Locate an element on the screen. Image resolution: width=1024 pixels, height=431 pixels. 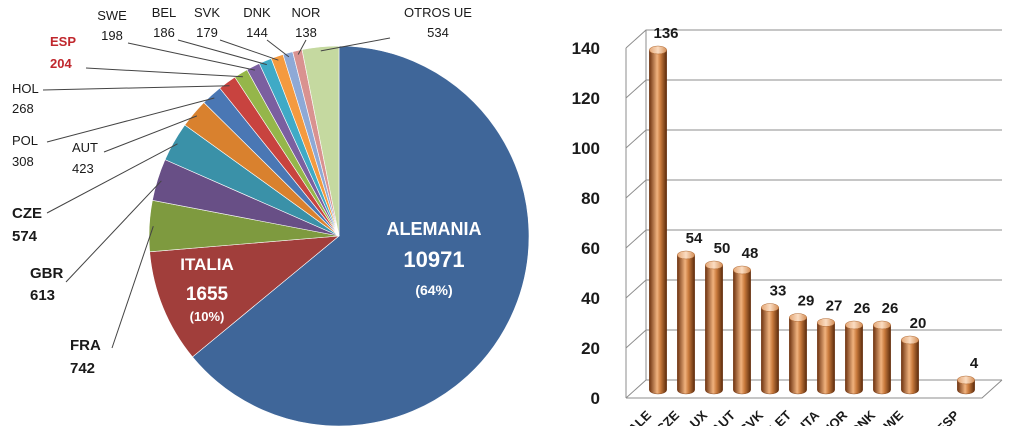
pie-leader-nor is located at coordinates (302, 47).